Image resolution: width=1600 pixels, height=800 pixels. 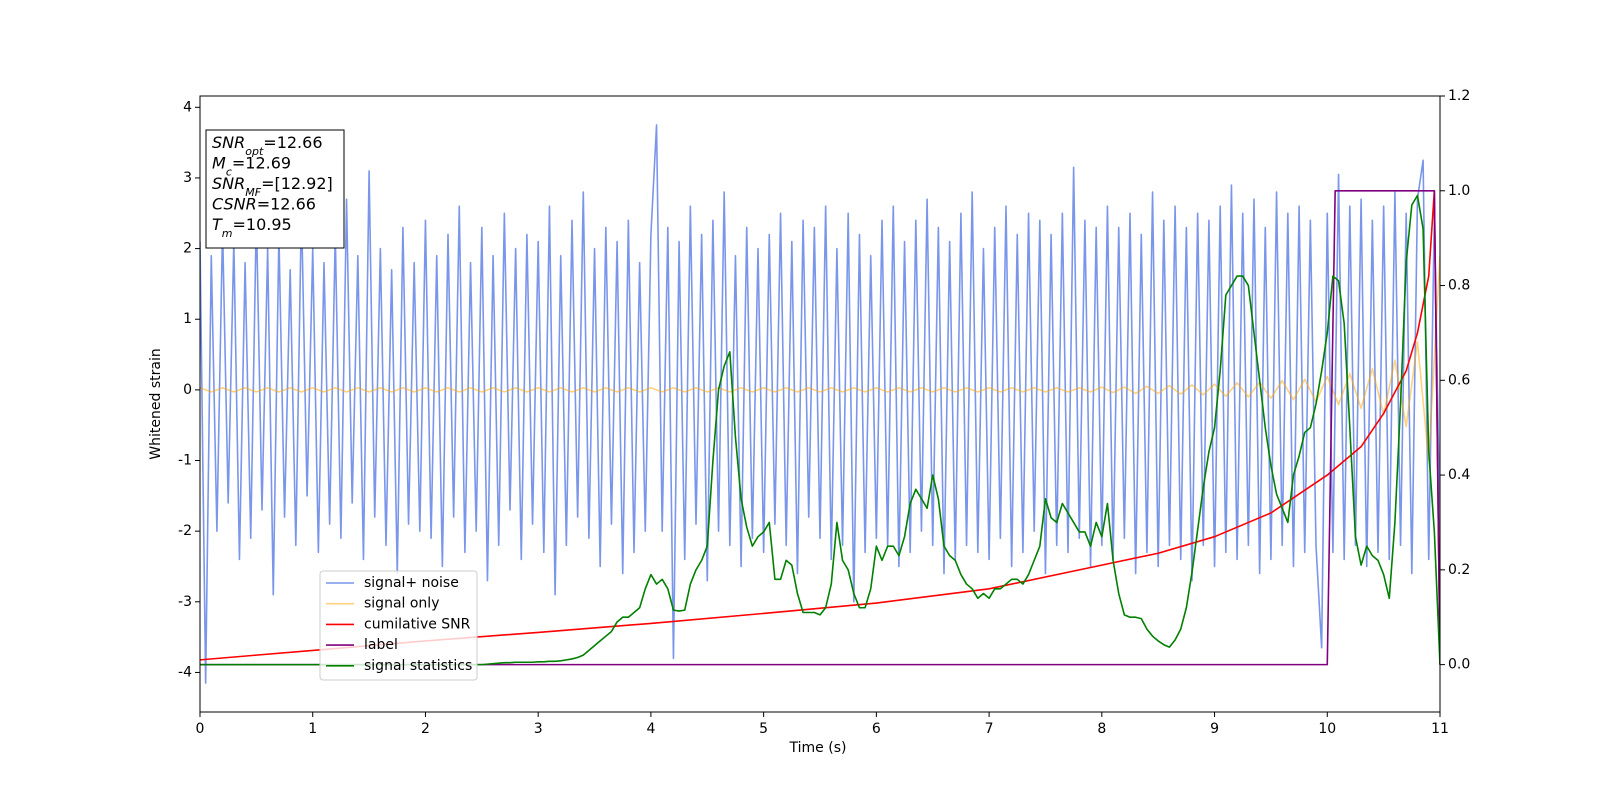 I want to click on annotation-name: M, so click(x=219, y=163).